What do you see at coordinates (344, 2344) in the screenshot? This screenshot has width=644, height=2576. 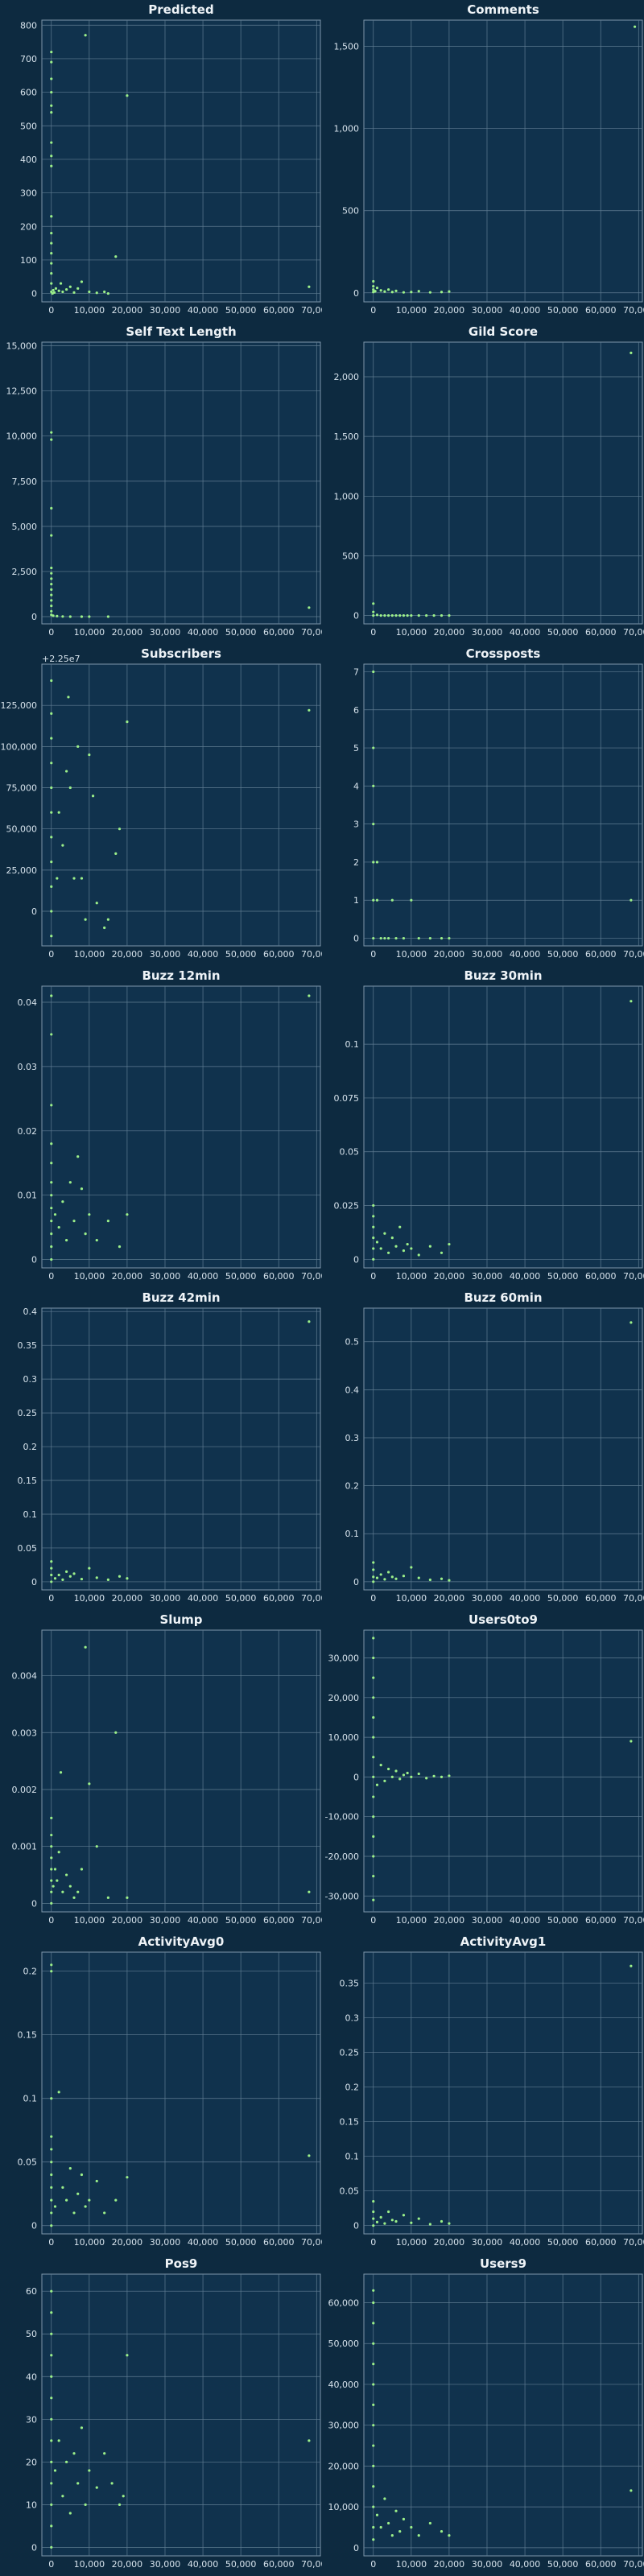 I see `y-tick-label: 50,000` at bounding box center [344, 2344].